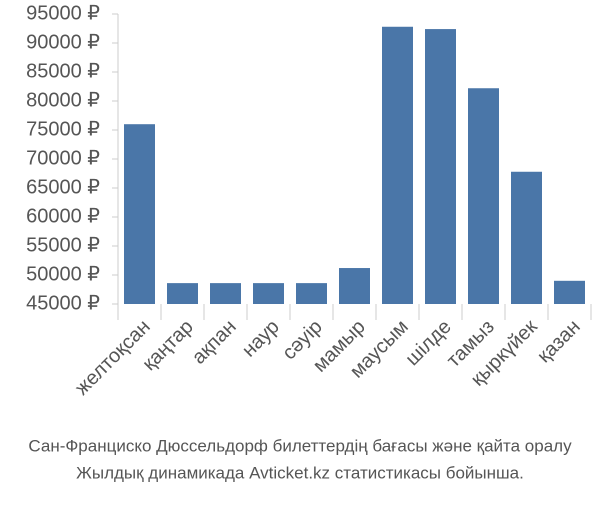 The image size is (600, 505). I want to click on y-tick-label: 85000 ₽, so click(63, 71).